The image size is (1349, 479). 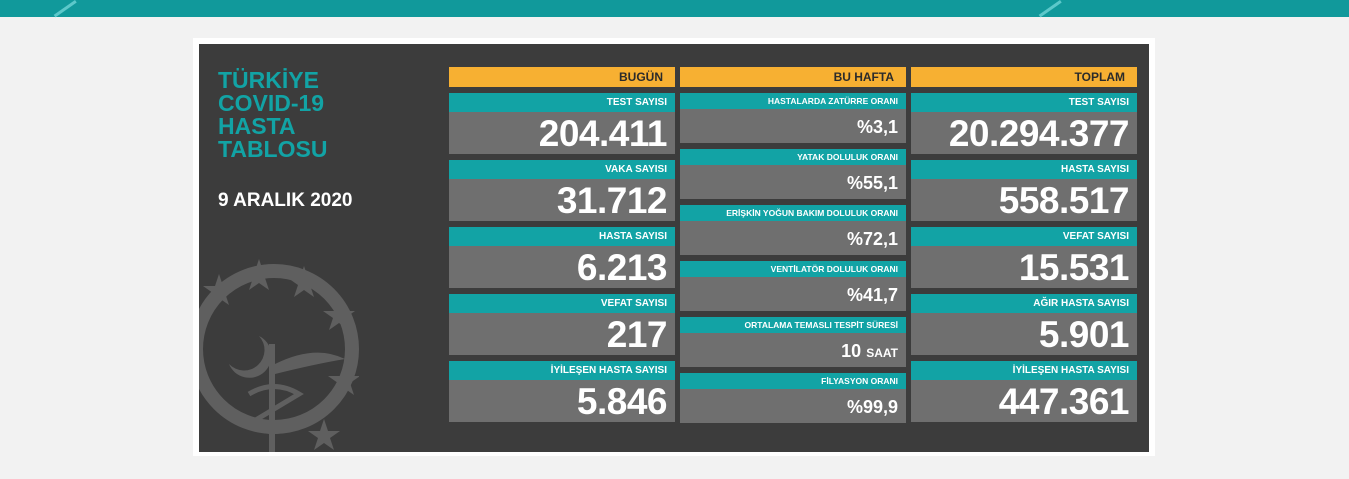 I want to click on total-column-heading: TOPLAM, so click(x=1024, y=77).